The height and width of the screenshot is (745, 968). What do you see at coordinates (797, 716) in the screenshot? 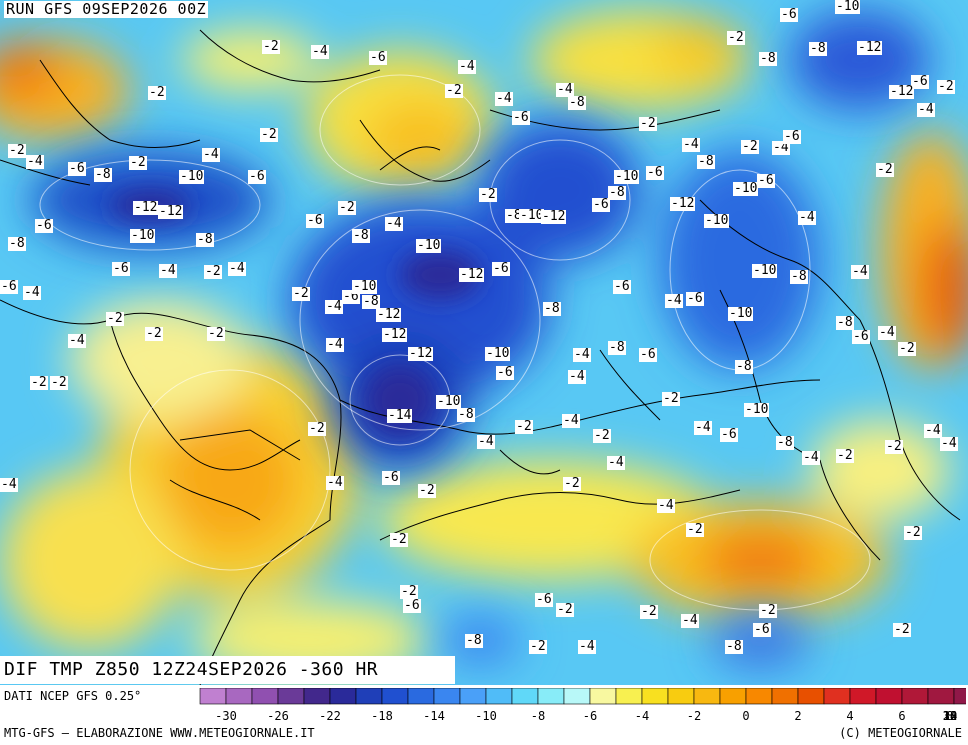
I see `colorbar-tick-label: 2` at bounding box center [797, 716].